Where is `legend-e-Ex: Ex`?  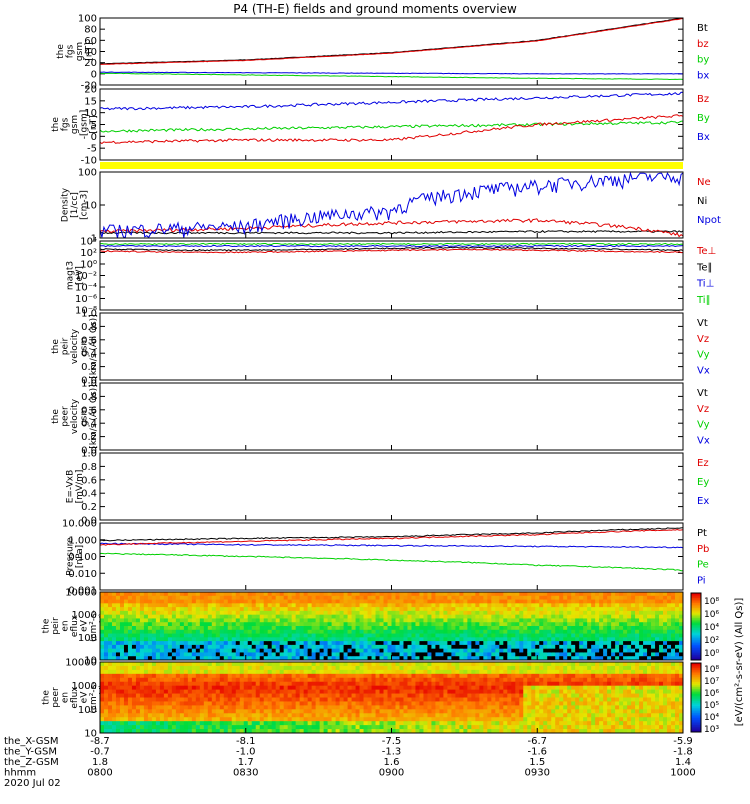 legend-e-Ex: Ex is located at coordinates (703, 501).